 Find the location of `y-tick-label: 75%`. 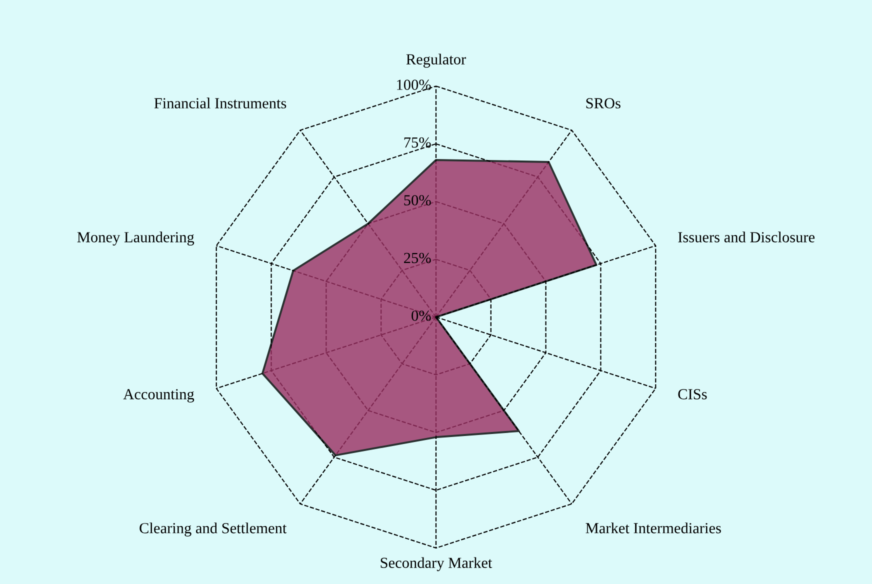

y-tick-label: 75% is located at coordinates (417, 142).